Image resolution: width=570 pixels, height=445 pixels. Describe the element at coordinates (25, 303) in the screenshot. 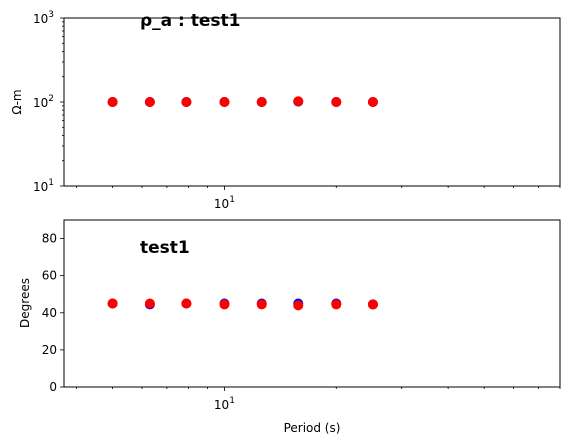

I see `phase-y-axis-label: Degrees` at that location.